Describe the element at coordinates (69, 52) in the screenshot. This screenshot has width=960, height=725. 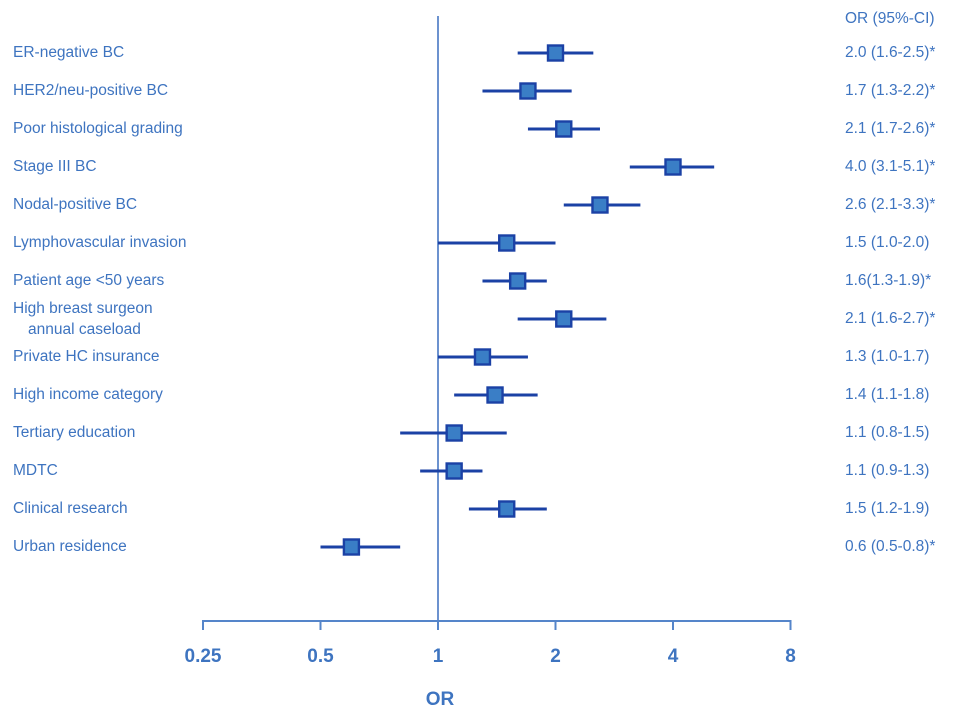
I see `row-label: ER-negative BC` at that location.